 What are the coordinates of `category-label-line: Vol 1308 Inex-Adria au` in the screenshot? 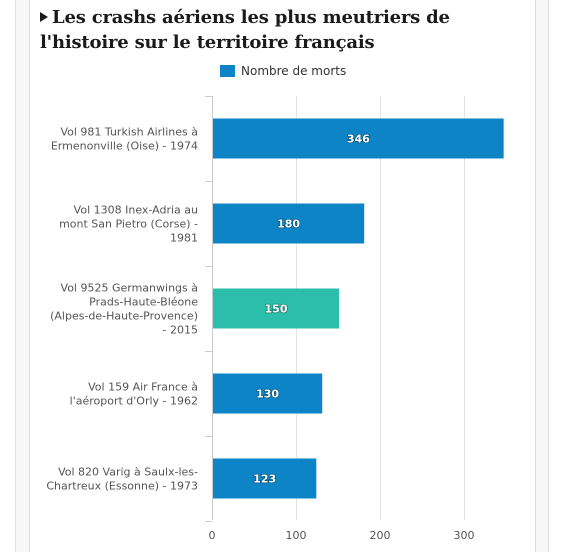 It's located at (136, 210).